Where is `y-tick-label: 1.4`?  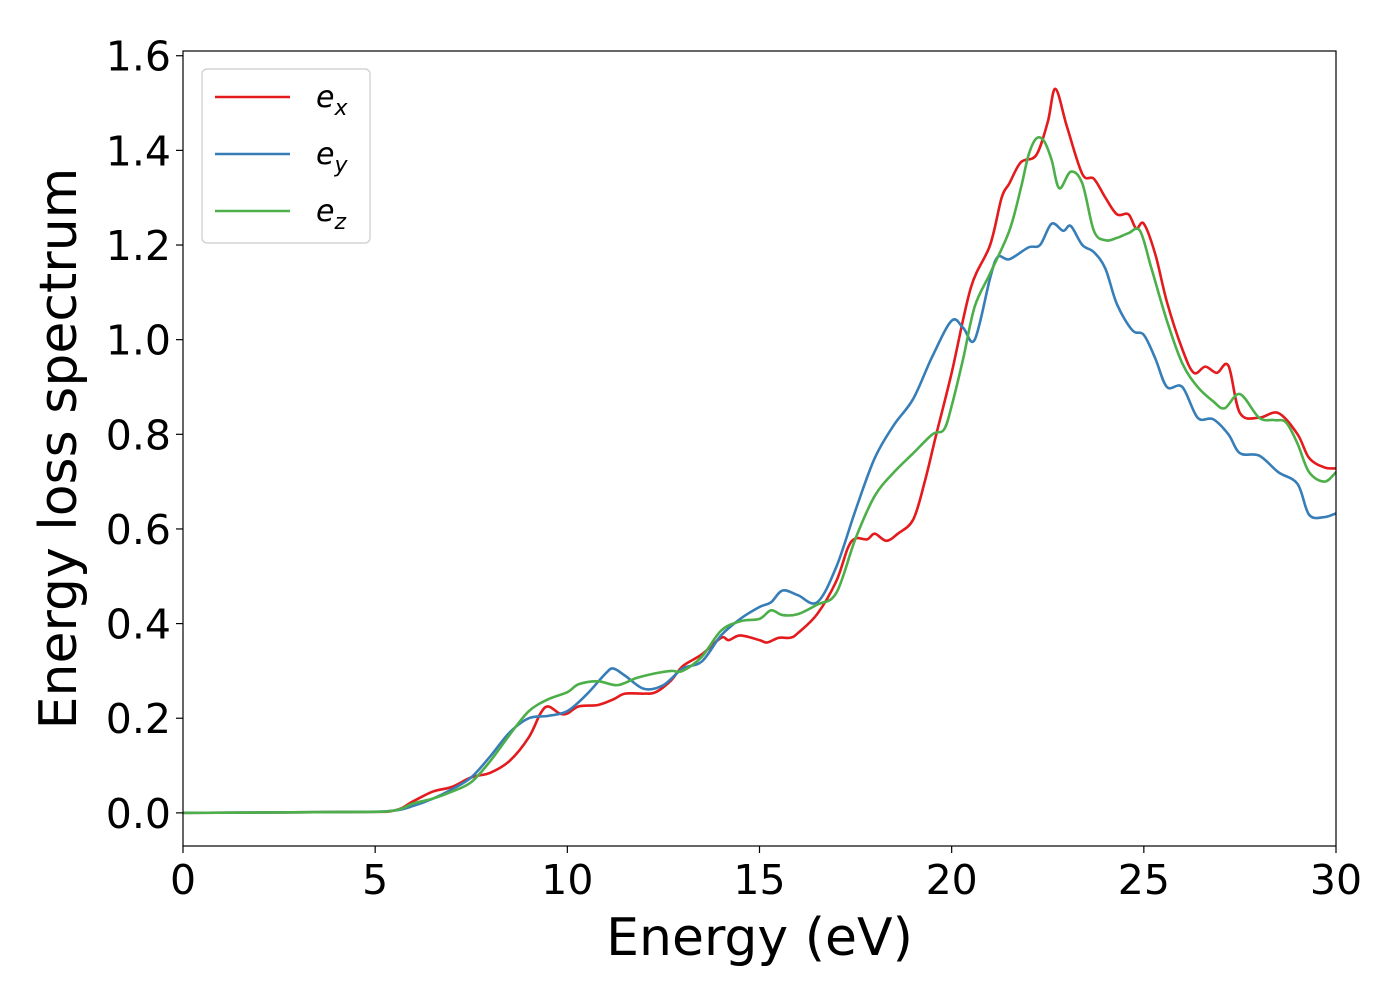
y-tick-label: 1.4 is located at coordinates (138, 151).